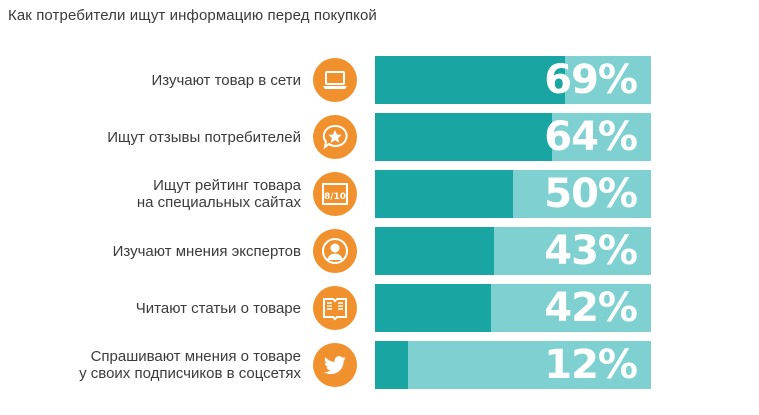  What do you see at coordinates (591, 80) in the screenshot?
I see `data-label: 69%` at bounding box center [591, 80].